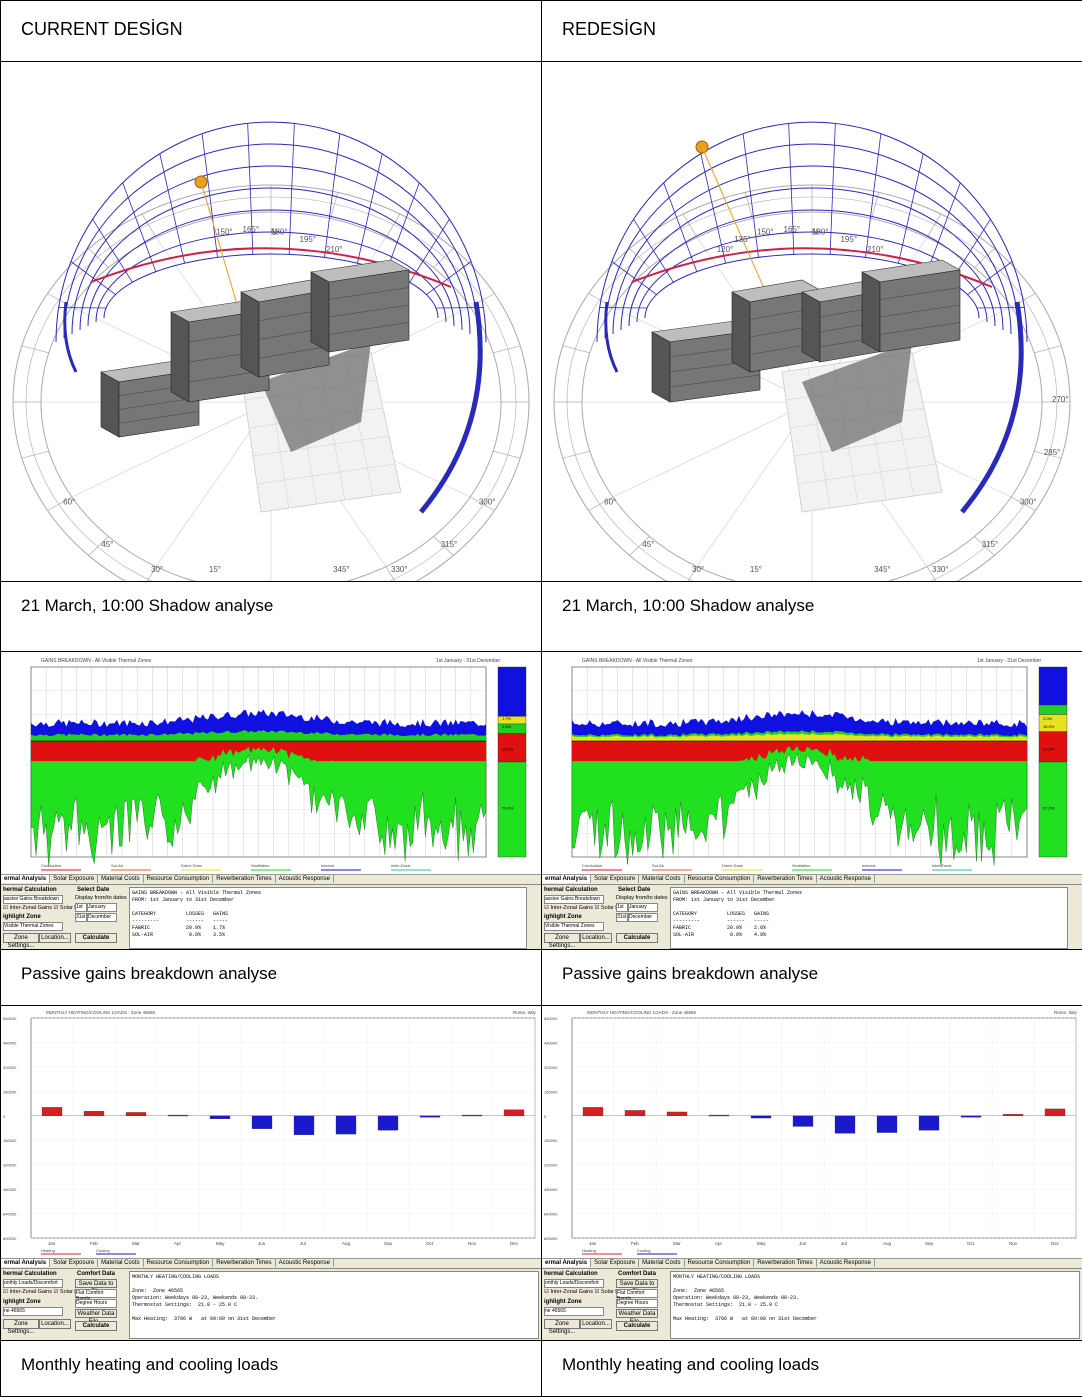 Image resolution: width=1082 pixels, height=1397 pixels. I want to click on month-label: Nov, so click(472, 1243).